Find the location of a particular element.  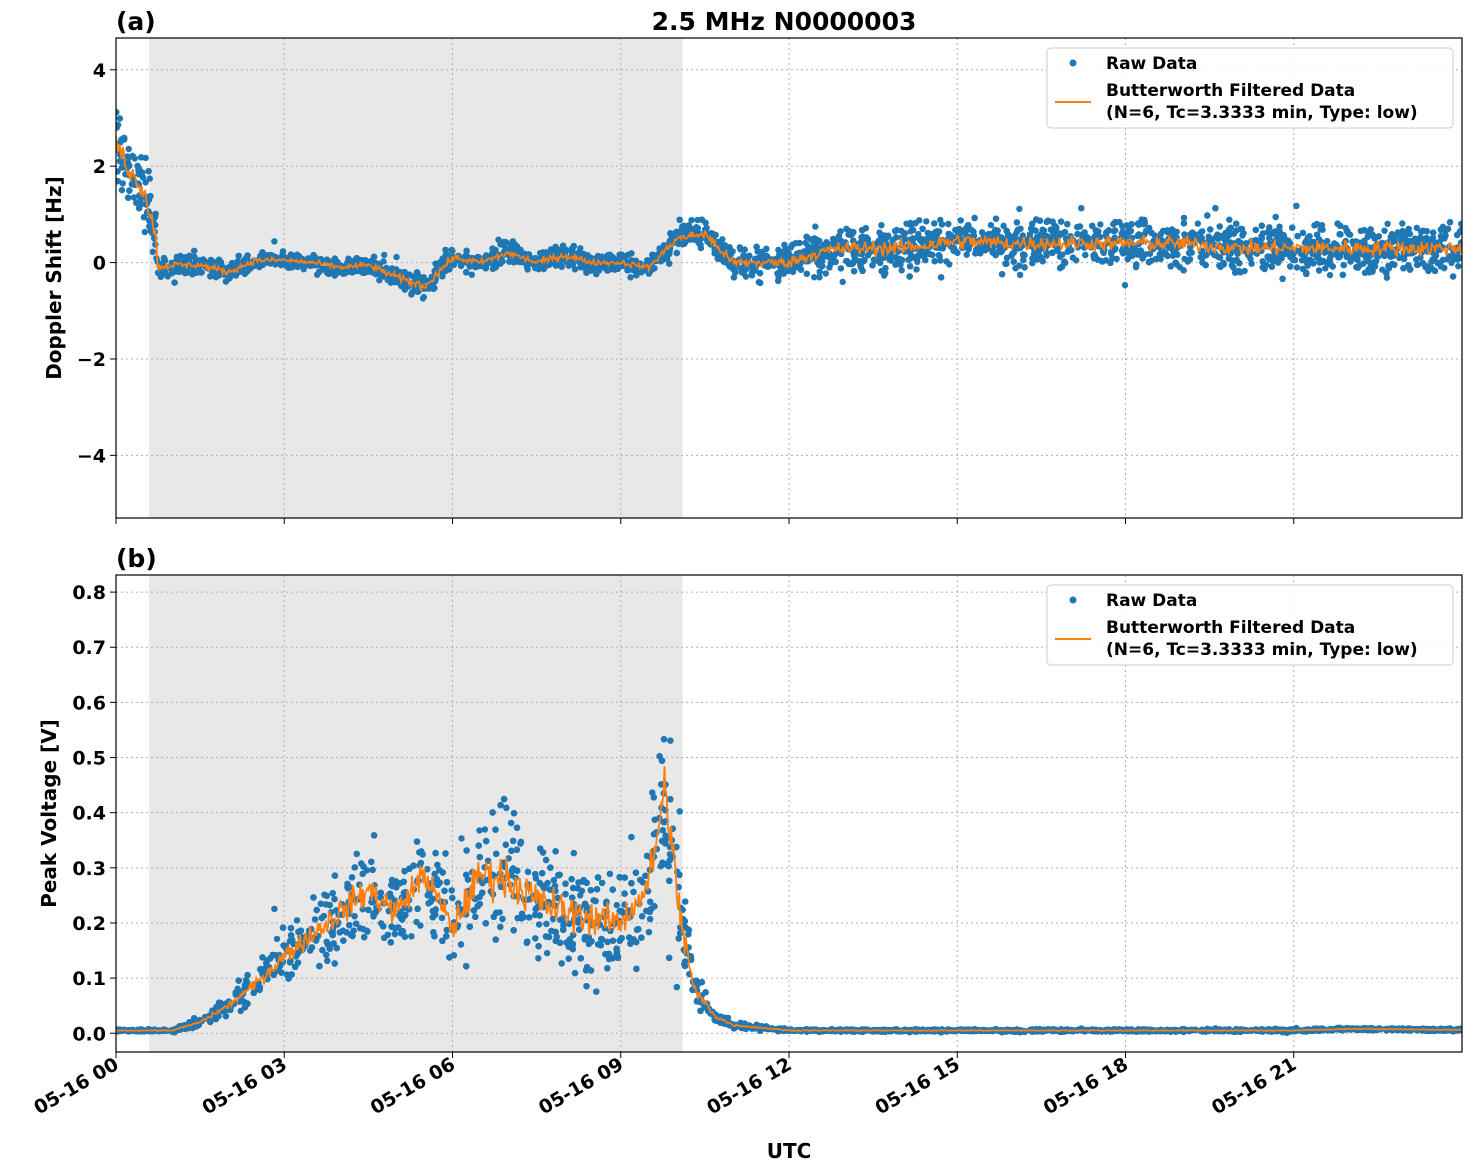

legend-raw-marker is located at coordinates (1073, 63).